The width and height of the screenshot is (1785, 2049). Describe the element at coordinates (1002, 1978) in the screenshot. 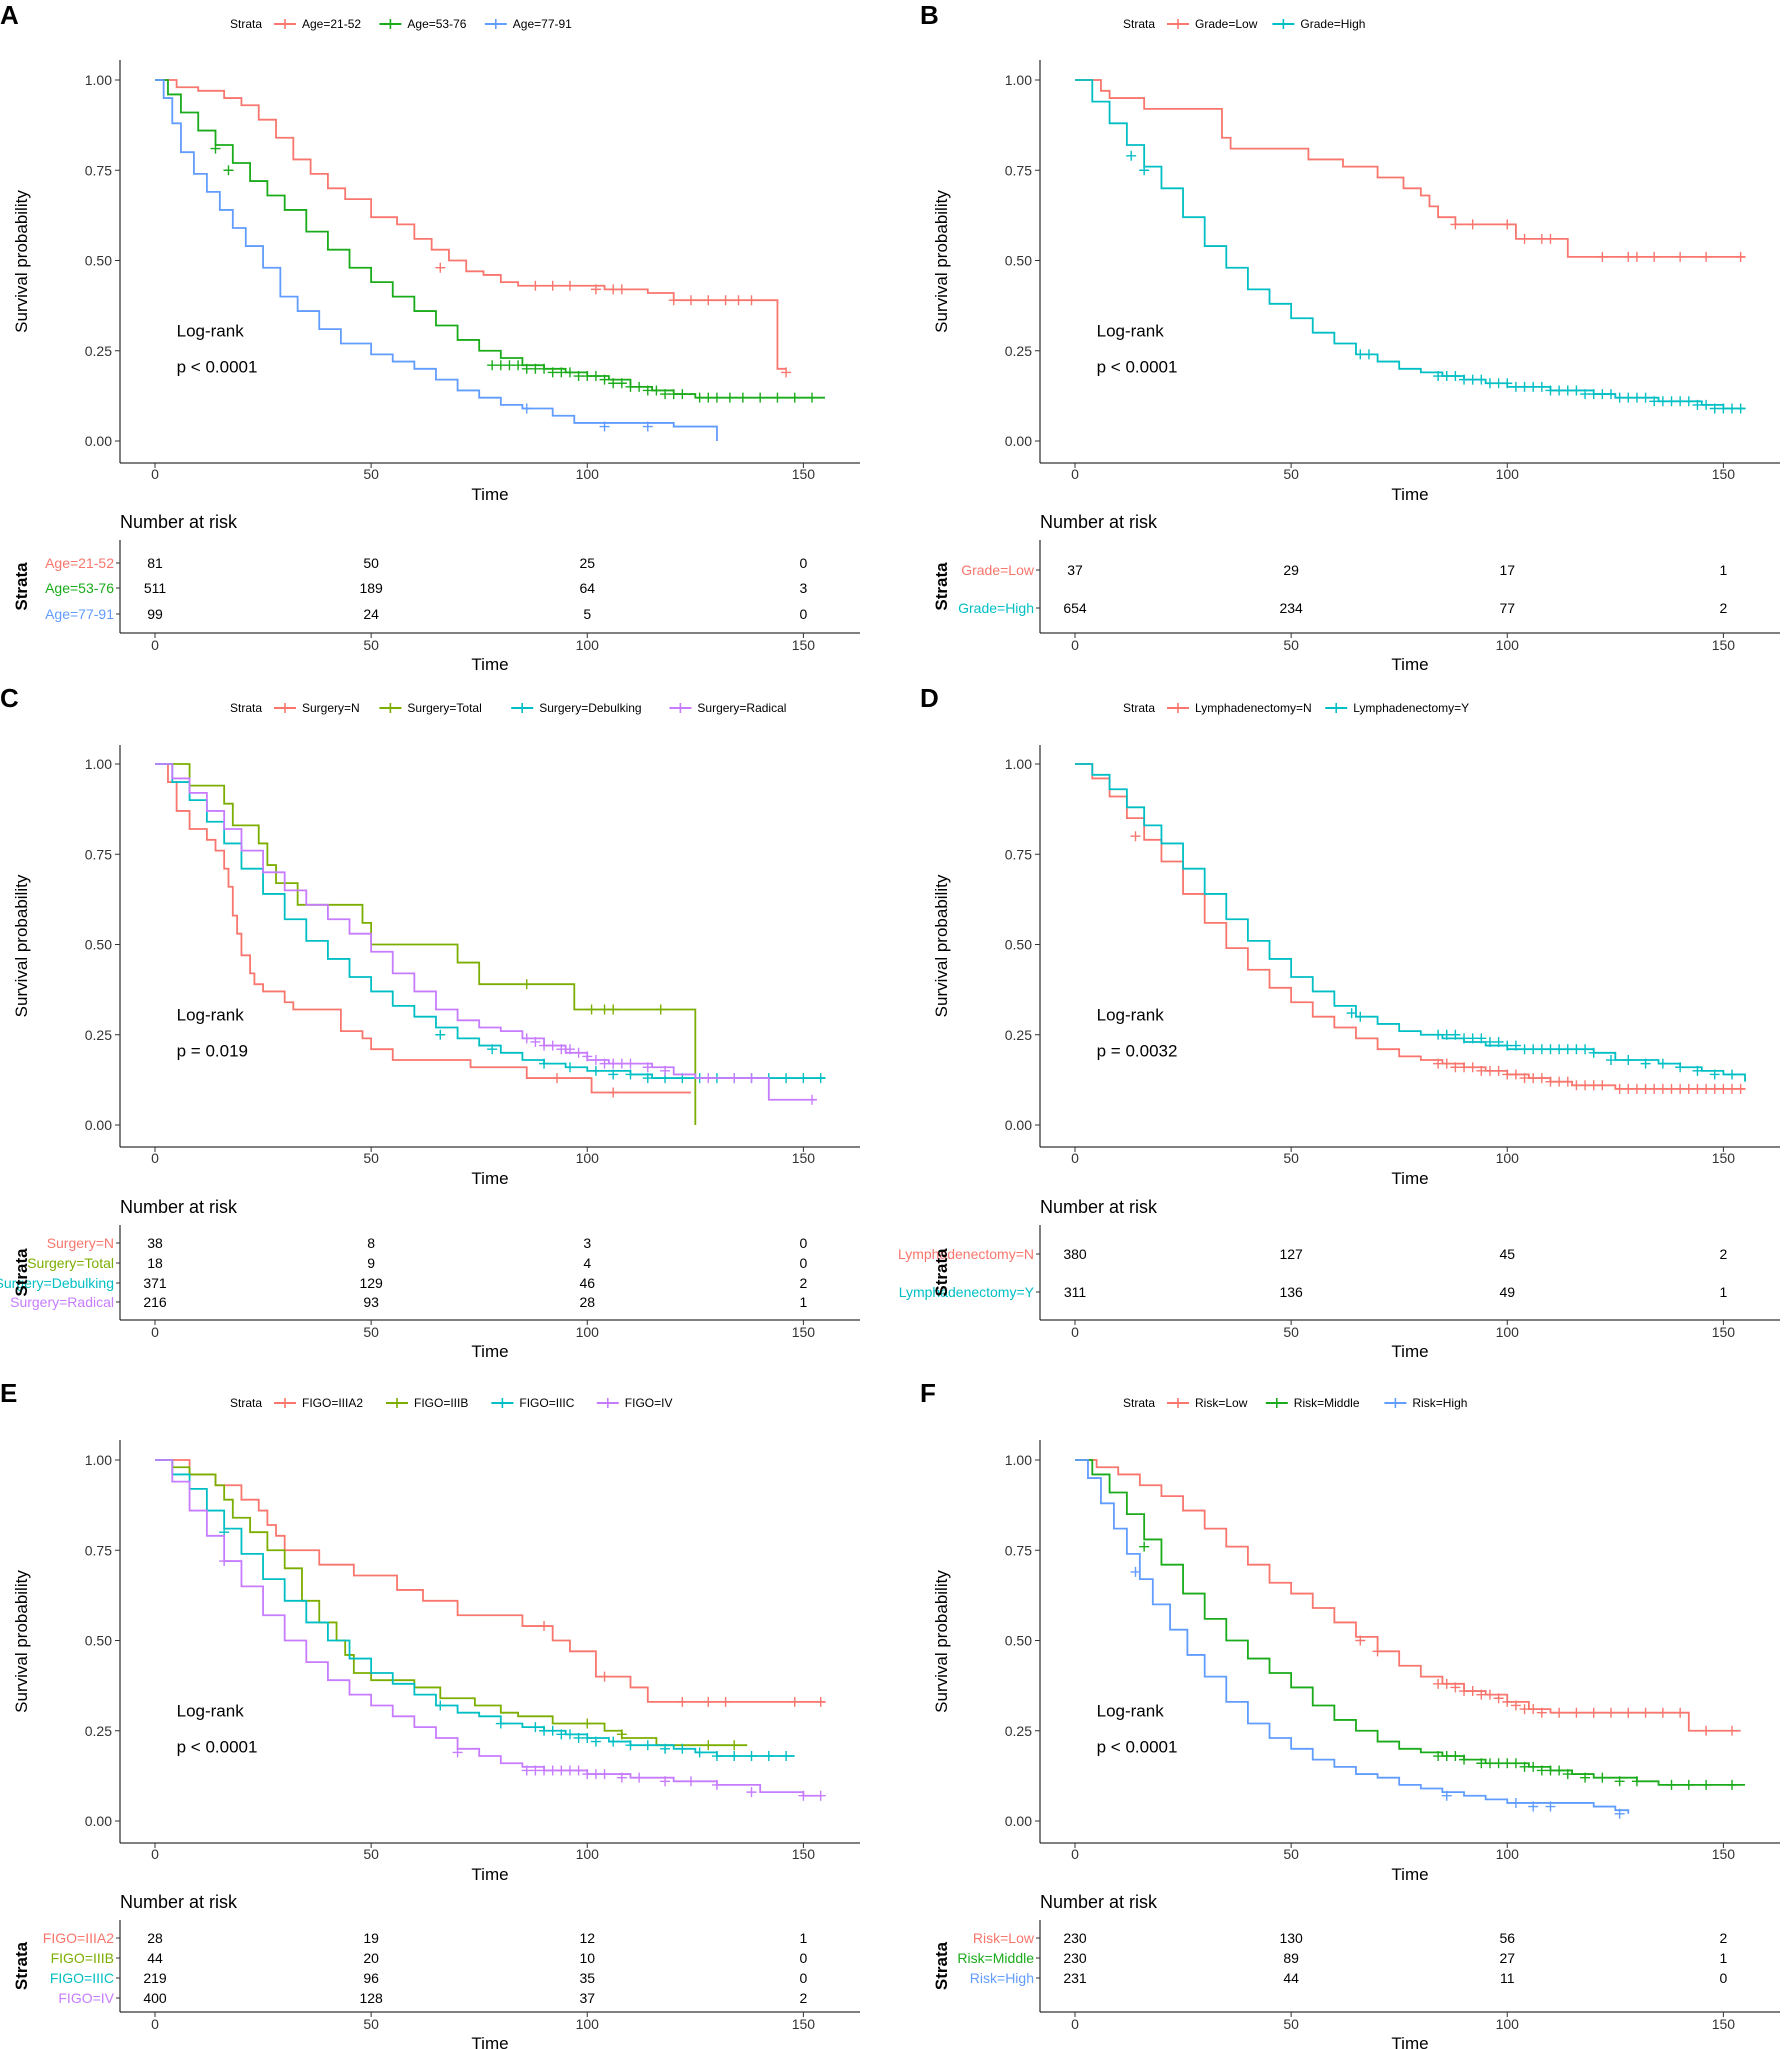

I see `risk-row-label: Risk=High` at that location.